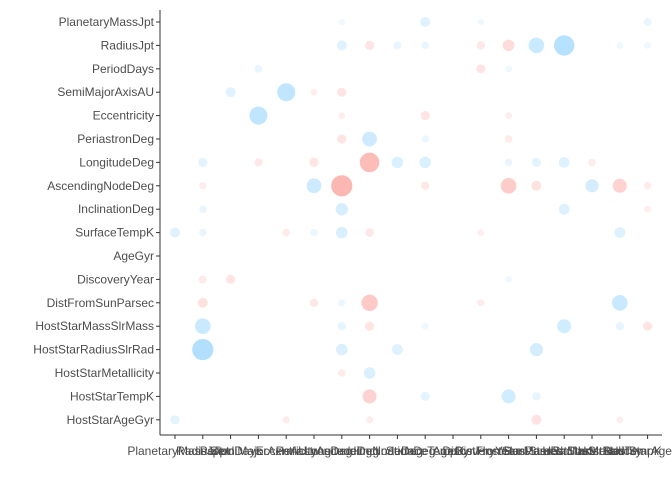 This screenshot has height=480, width=672. Describe the element at coordinates (341, 451) in the screenshot. I see `x-tick-label: LongitudeDeg` at that location.